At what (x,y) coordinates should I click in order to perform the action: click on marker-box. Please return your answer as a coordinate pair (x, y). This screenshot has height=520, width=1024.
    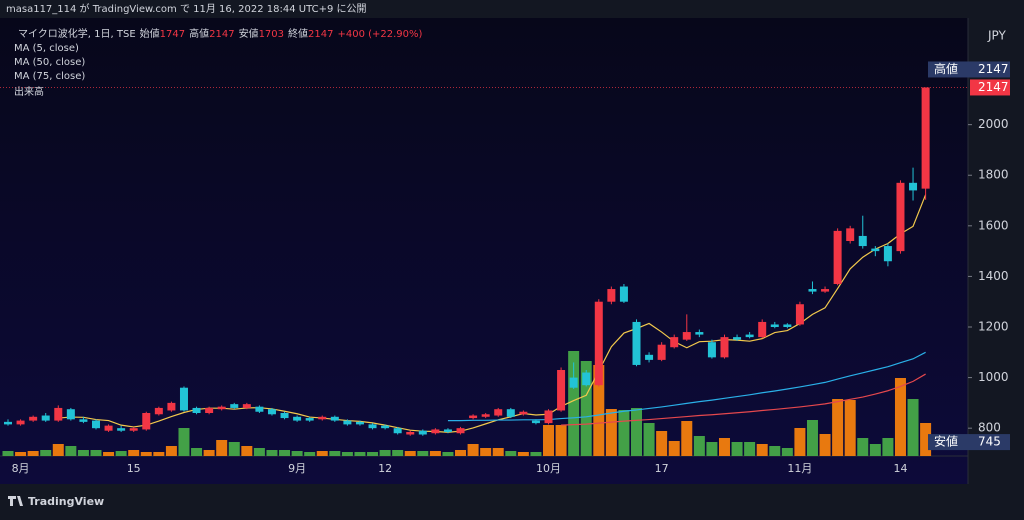
    Looking at the image, I should click on (969, 442).